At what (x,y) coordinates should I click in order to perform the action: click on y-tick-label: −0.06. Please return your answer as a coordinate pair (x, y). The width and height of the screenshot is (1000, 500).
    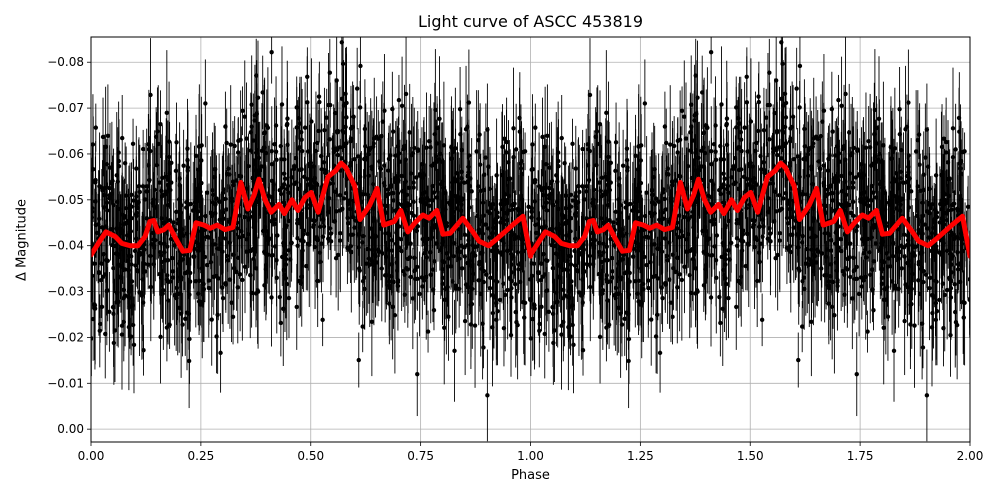
    Looking at the image, I should click on (65, 154).